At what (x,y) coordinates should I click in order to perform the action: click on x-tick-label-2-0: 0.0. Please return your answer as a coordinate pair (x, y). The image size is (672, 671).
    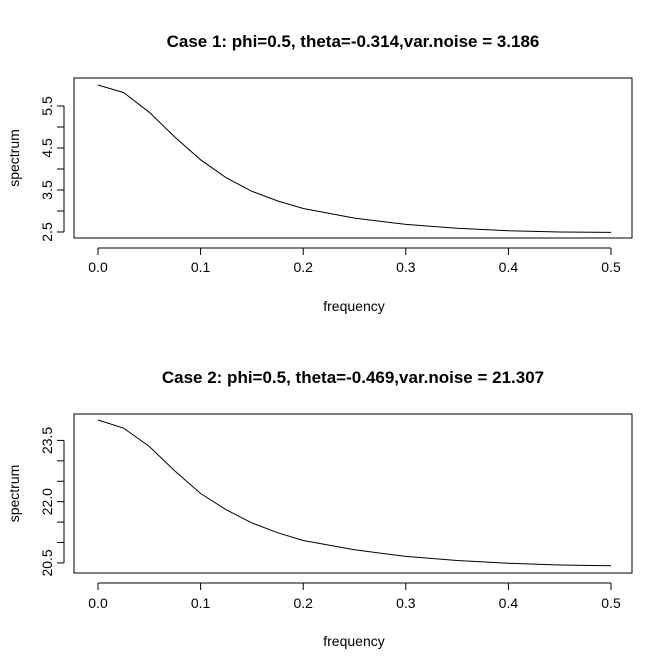
    Looking at the image, I should click on (98, 603).